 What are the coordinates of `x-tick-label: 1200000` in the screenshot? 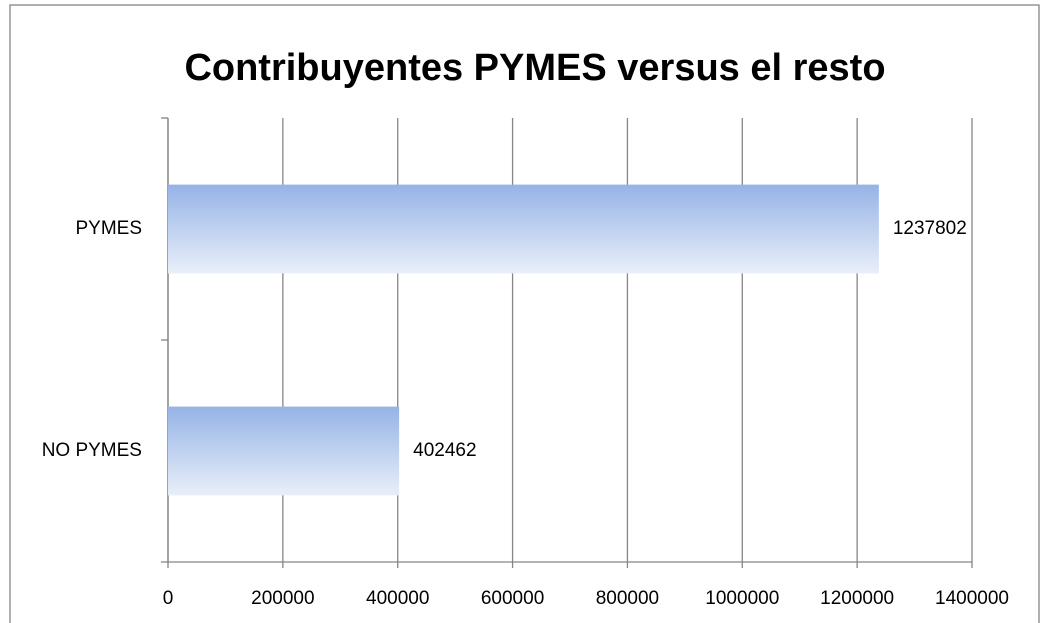 It's located at (857, 598).